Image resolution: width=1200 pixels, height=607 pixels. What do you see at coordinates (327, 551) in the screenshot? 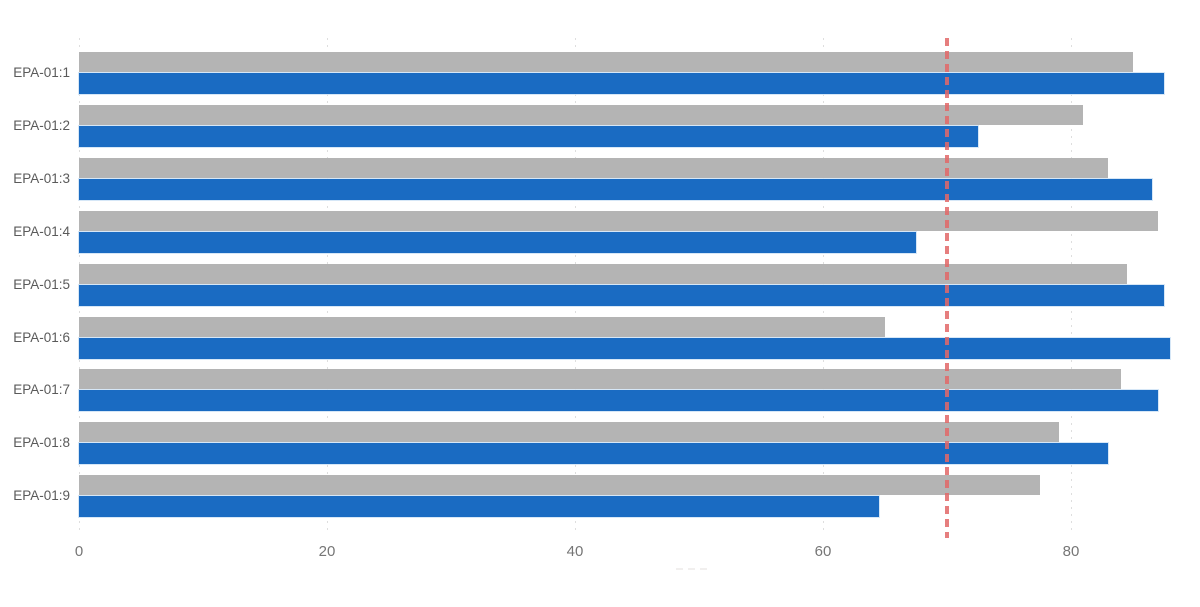
I see `x-tick-label-20: 20` at bounding box center [327, 551].